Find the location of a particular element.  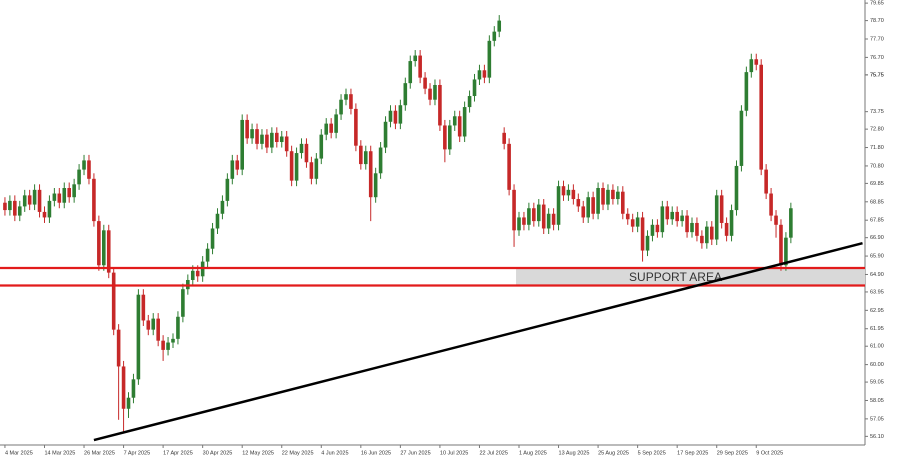

x-tick-label: 27 Jun 2025 is located at coordinates (415, 453).